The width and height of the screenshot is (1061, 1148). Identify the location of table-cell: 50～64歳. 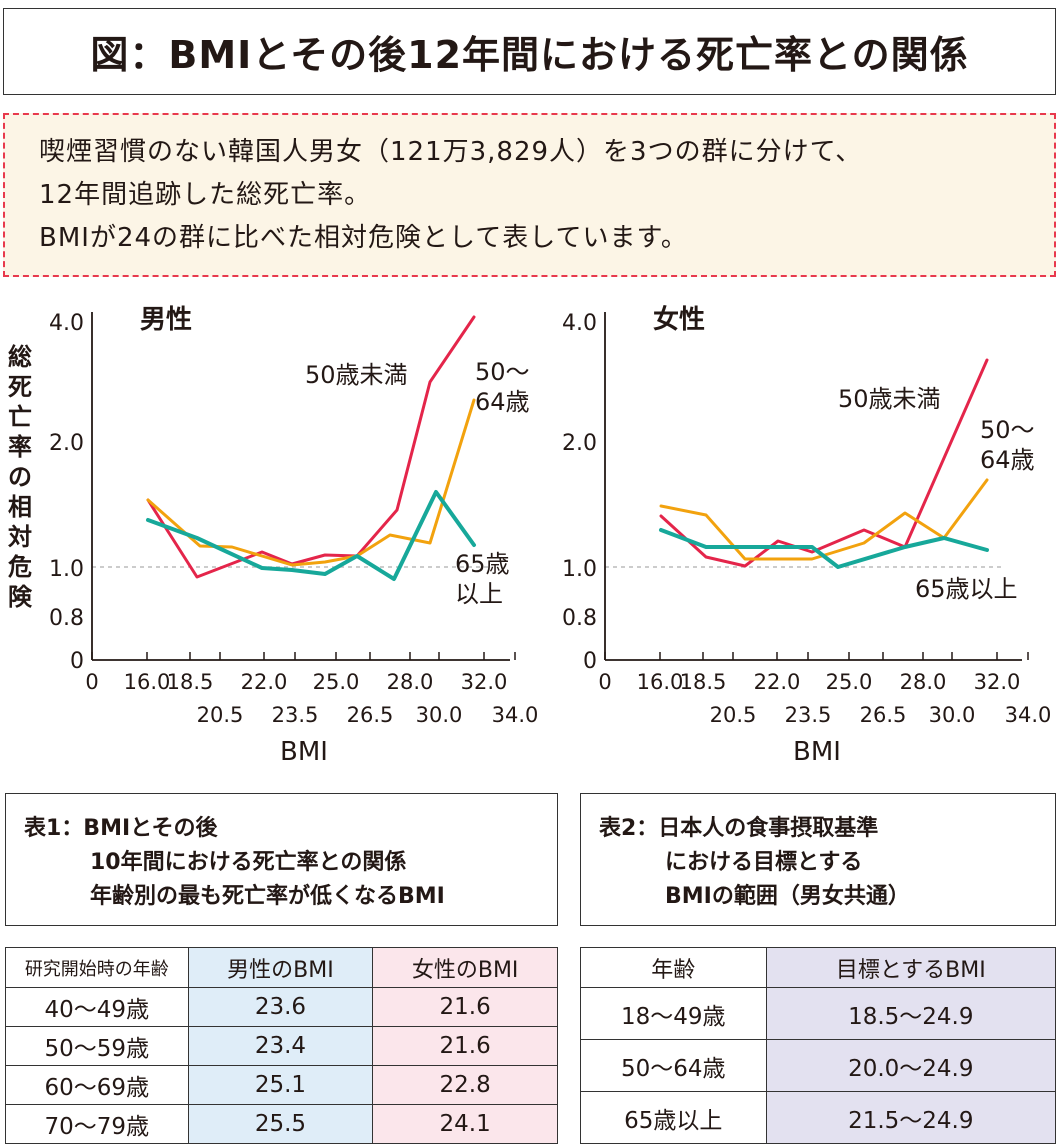
(673, 1065).